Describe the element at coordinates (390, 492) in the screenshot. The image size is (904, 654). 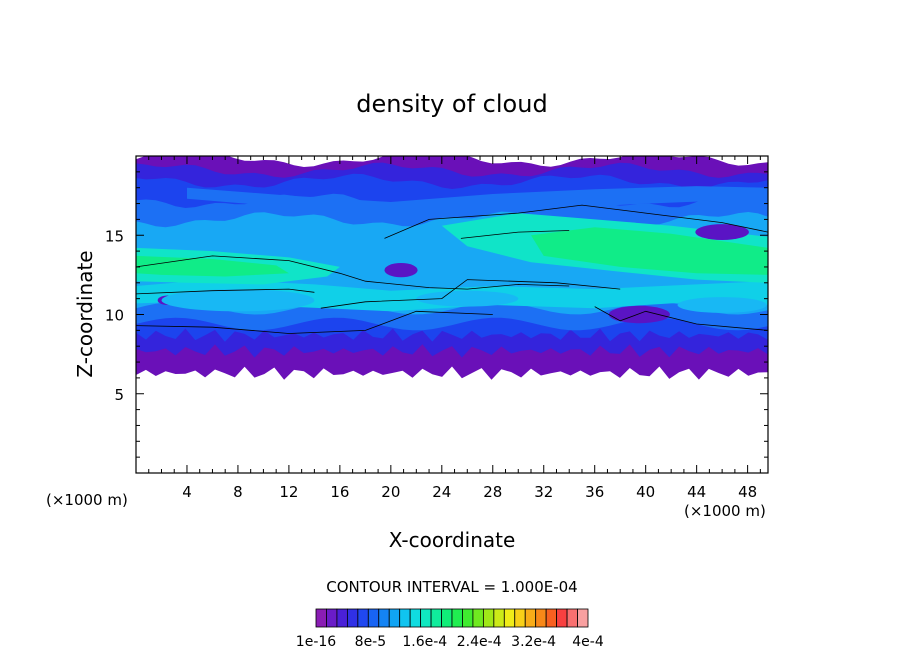
I see `x-tick-label: 20` at that location.